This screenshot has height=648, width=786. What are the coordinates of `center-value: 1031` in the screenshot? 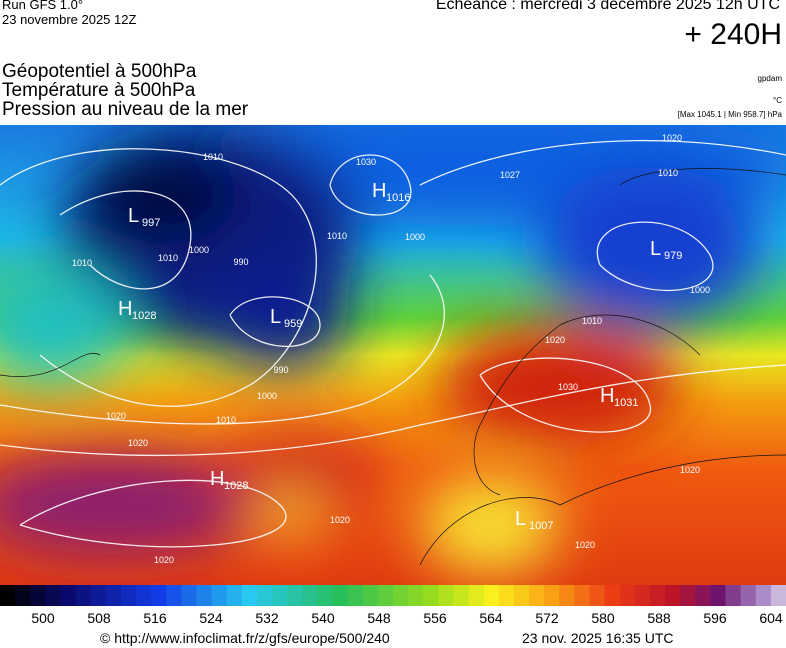 It's located at (626, 403).